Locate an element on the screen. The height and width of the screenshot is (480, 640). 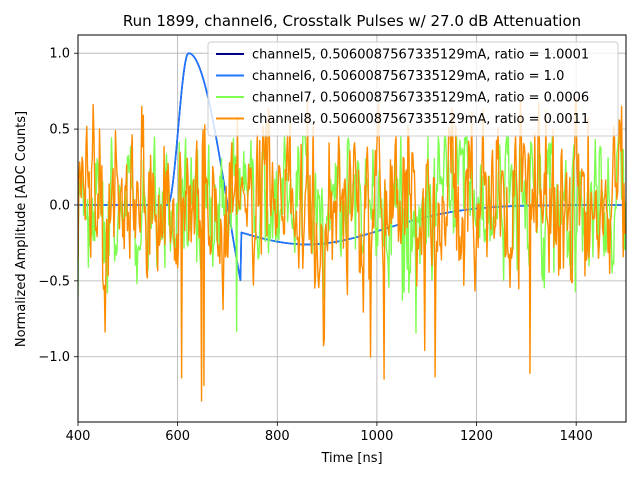
y-axis-label: Normalized Amplitude [ADC Counts] is located at coordinates (21, 229).